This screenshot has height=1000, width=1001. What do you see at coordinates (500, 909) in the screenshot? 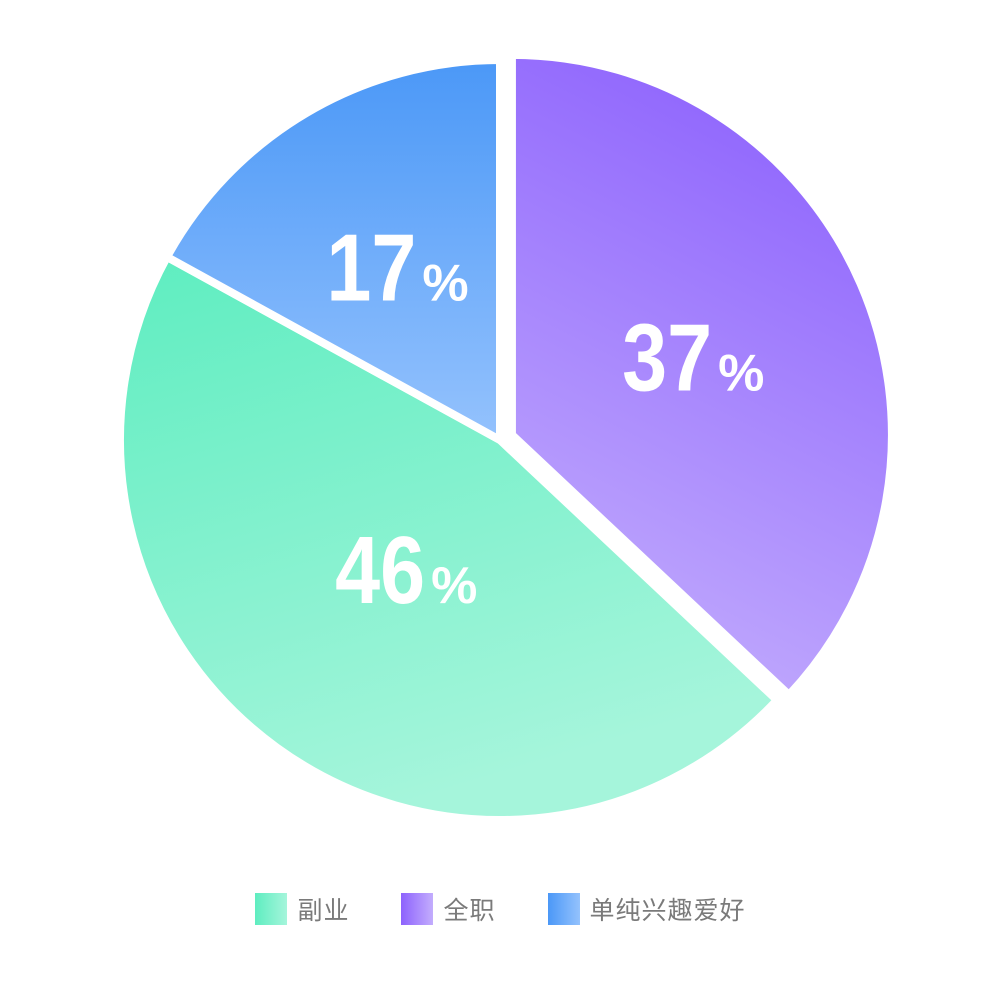
I see `legend: 副业 全职 单纯兴趣爱好` at bounding box center [500, 909].